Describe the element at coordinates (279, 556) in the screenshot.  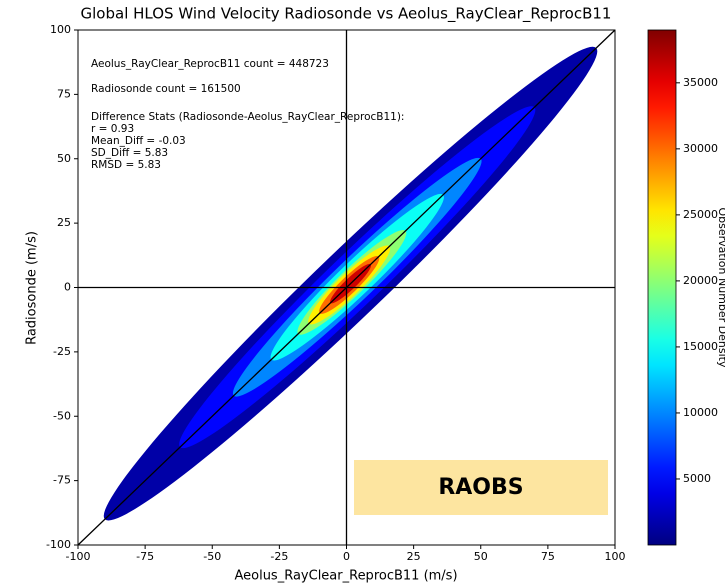
I see `x-tick-label: -25` at that location.